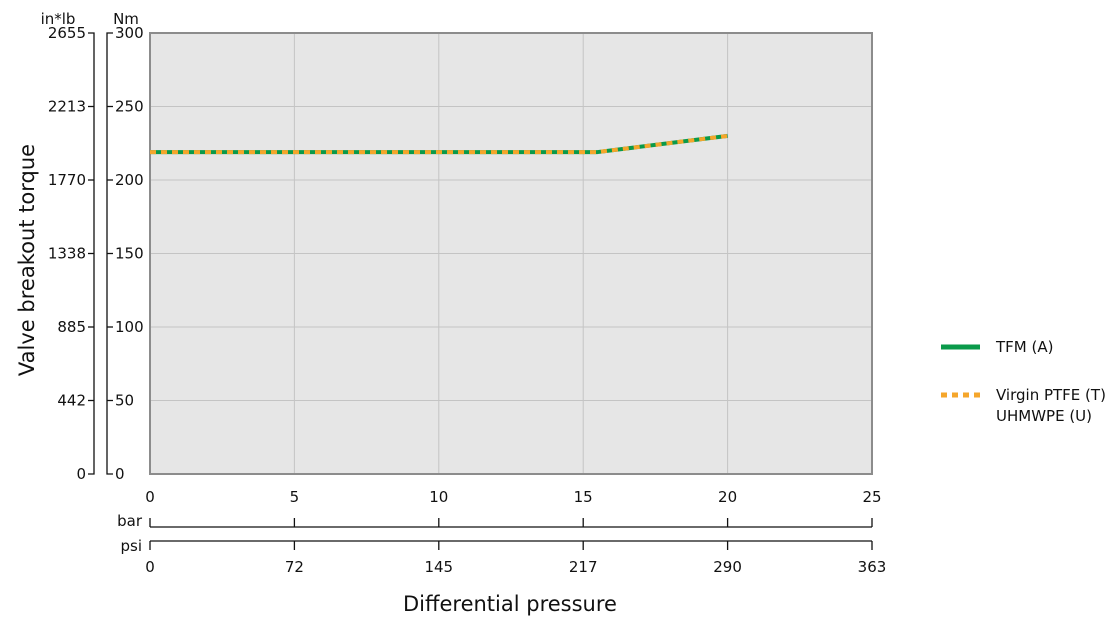 The width and height of the screenshot is (1112, 621). Describe the element at coordinates (1024, 347) in the screenshot. I see `legend-label: TFM (A)` at that location.